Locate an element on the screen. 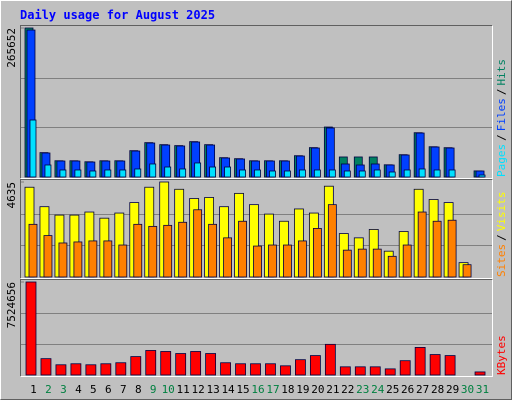 The height and width of the screenshot is (400, 512). legend-entry: Pages is located at coordinates (501, 160).